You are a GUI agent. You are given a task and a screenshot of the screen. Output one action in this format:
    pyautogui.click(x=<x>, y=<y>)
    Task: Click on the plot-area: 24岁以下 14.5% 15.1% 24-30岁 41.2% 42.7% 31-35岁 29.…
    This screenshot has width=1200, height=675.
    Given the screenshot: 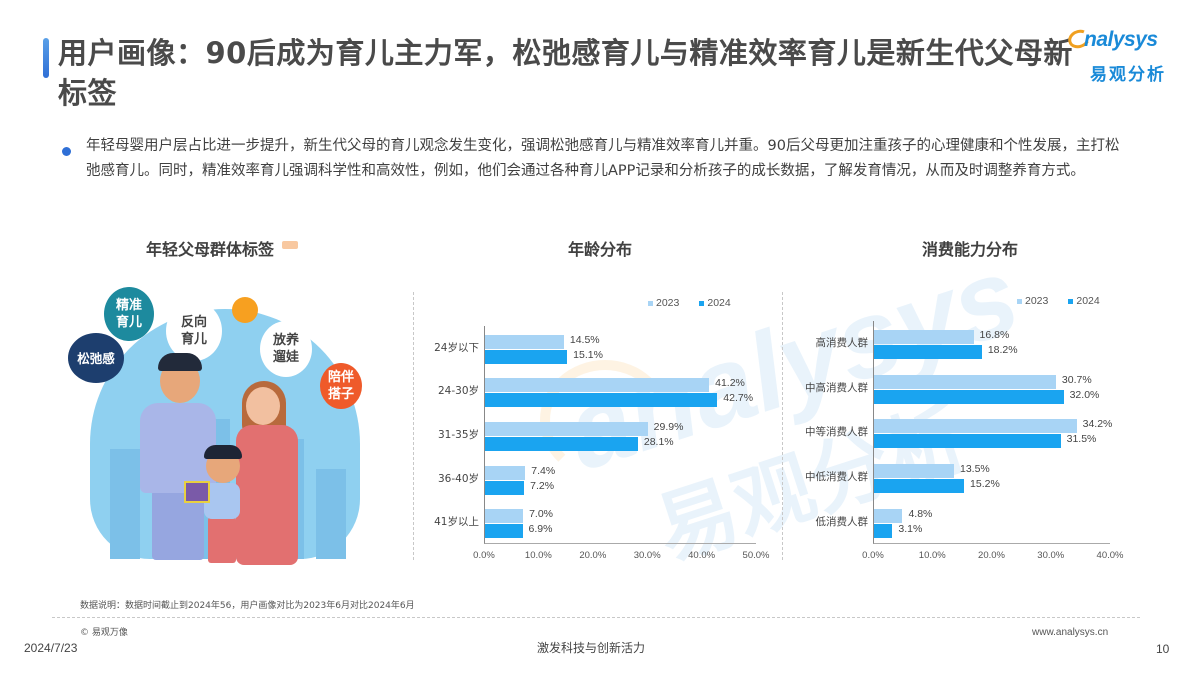 What is the action you would take?
    pyautogui.click(x=595, y=435)
    